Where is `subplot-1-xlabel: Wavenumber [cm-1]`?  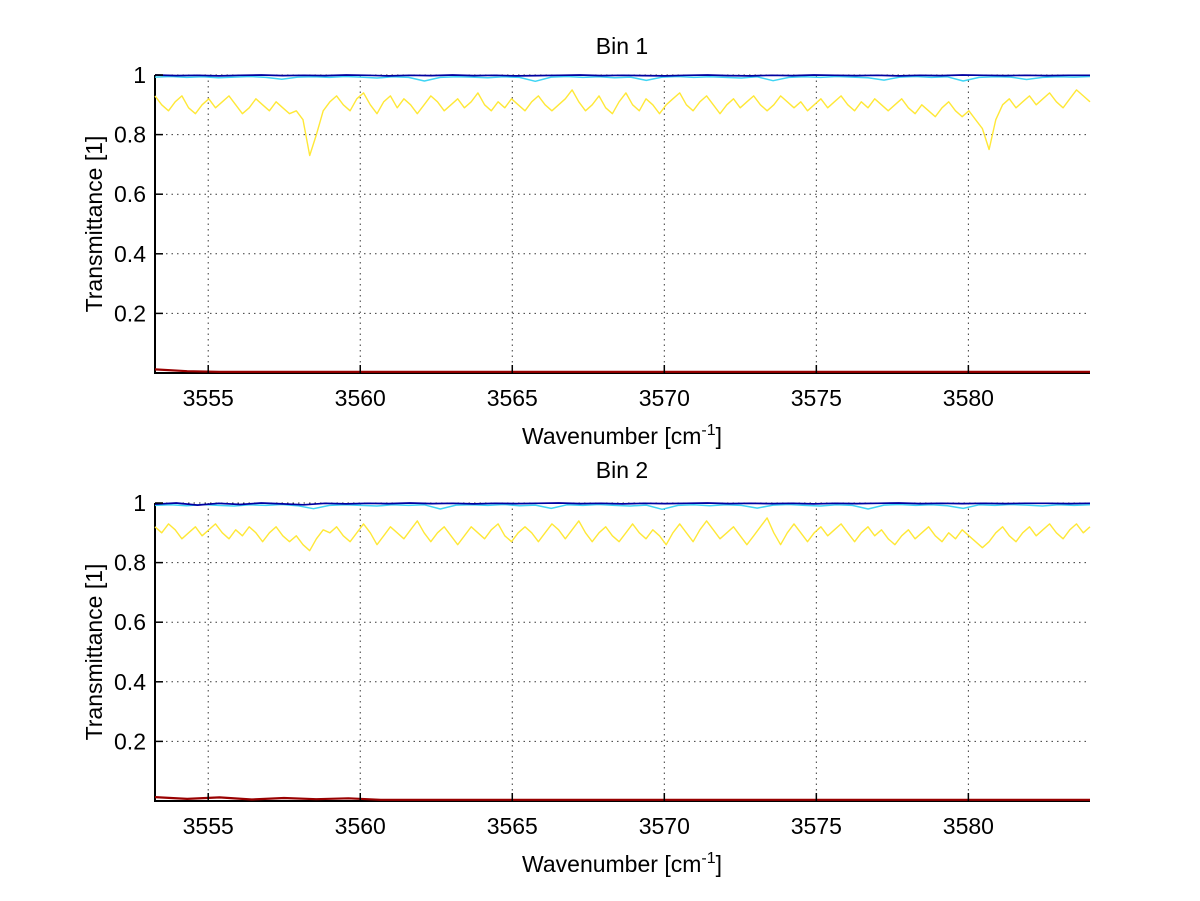 subplot-1-xlabel: Wavenumber [cm-1] is located at coordinates (622, 437).